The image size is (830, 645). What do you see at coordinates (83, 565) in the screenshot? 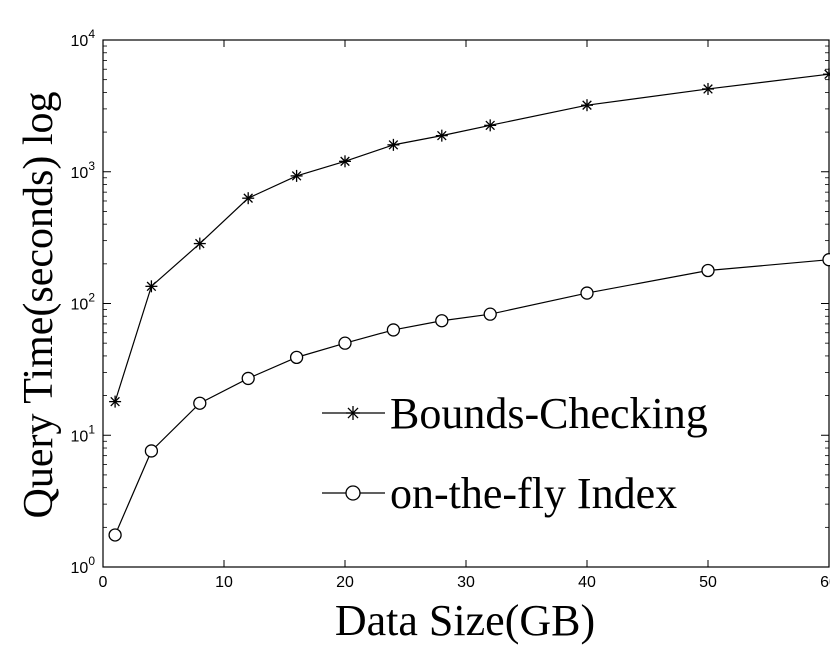
I see `y-tick-label: 10⁰` at bounding box center [83, 565].